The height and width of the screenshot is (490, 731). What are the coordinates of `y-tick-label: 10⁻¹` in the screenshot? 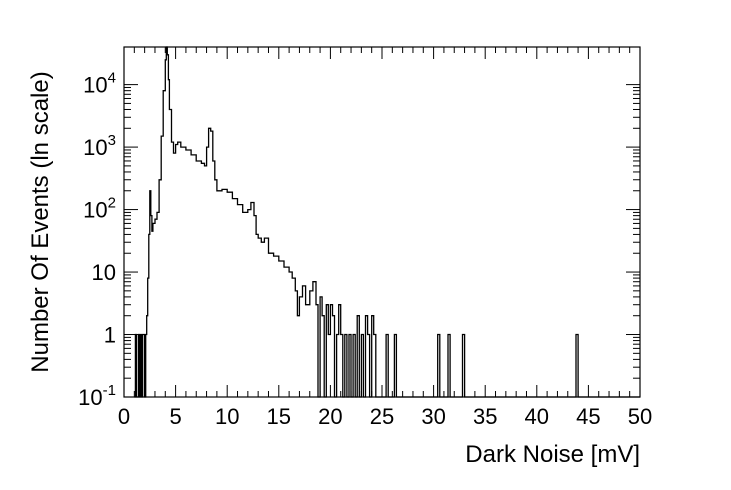 It's located at (97, 396).